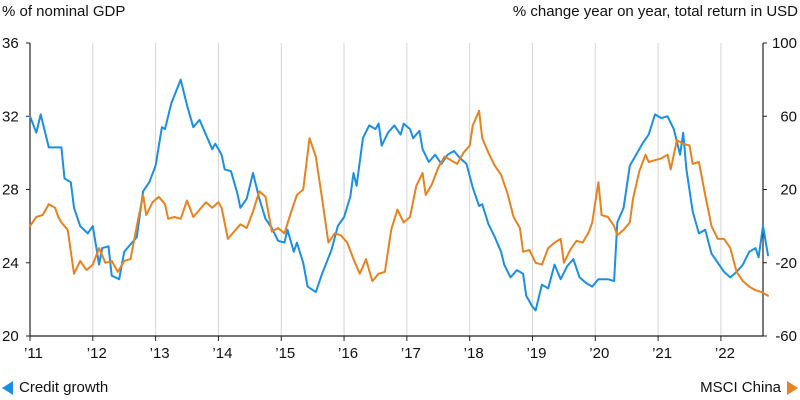  I want to click on y-right-tick-label: 60, so click(788, 116).